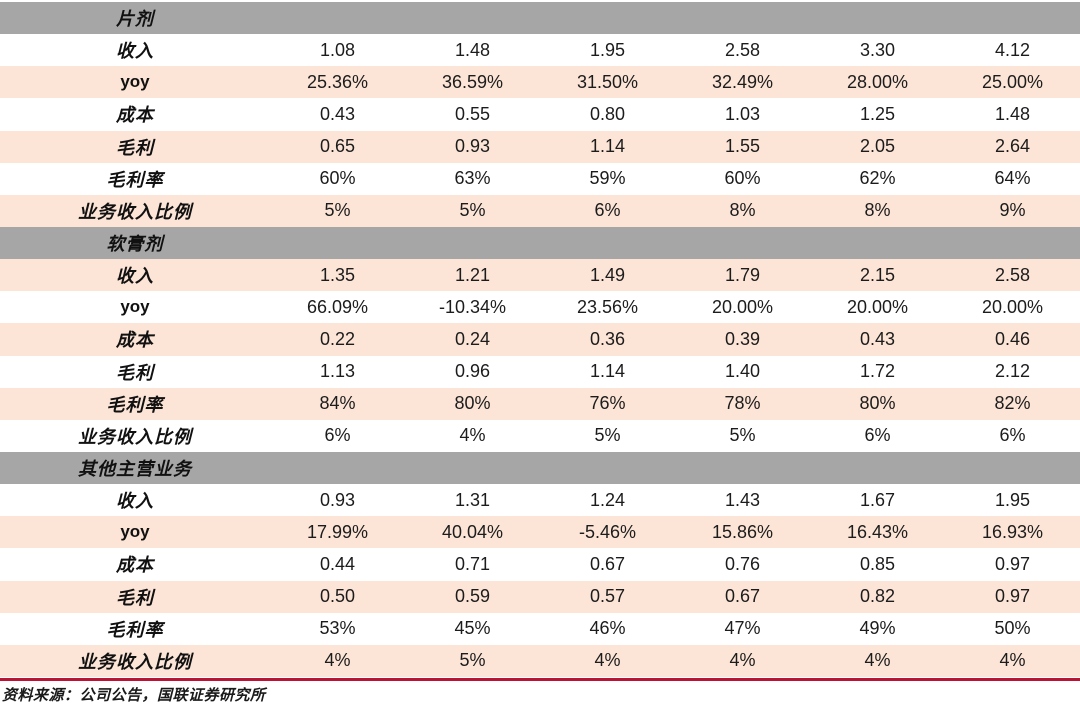 This screenshot has height=705, width=1080. What do you see at coordinates (472, 532) in the screenshot?
I see `value-cell: 40.04%` at bounding box center [472, 532].